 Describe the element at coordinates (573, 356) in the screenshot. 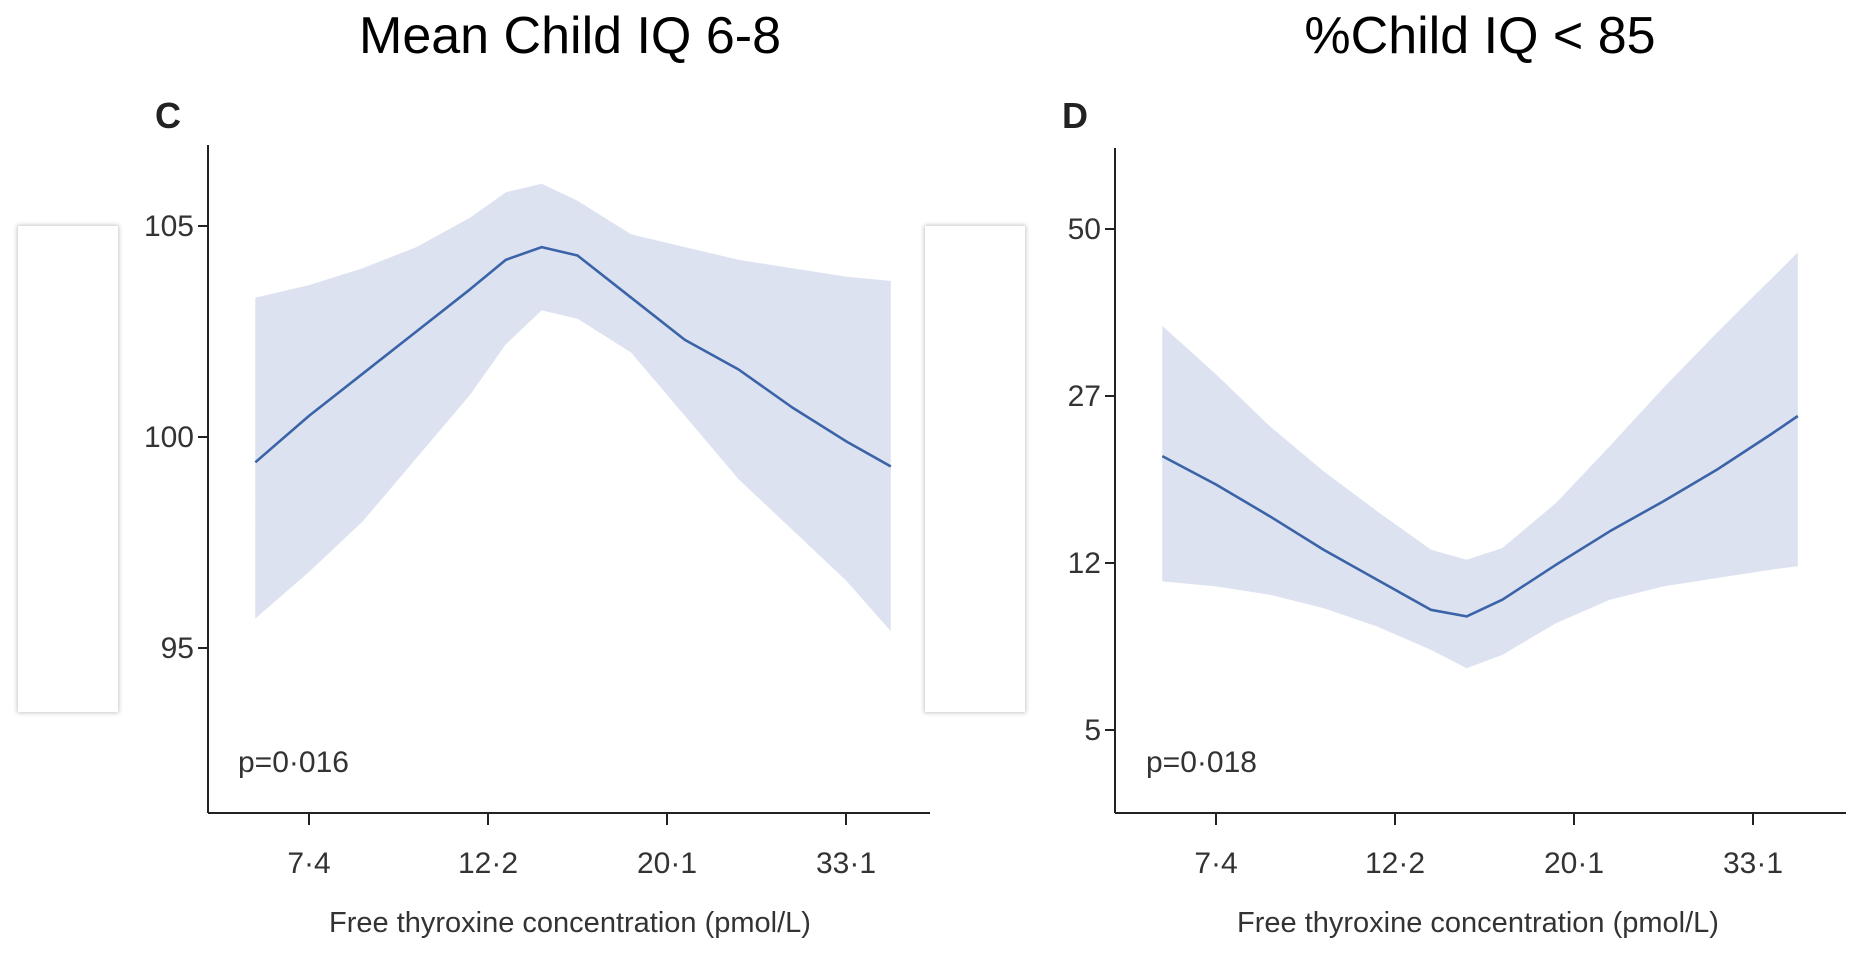

I see `series-line-c` at that location.